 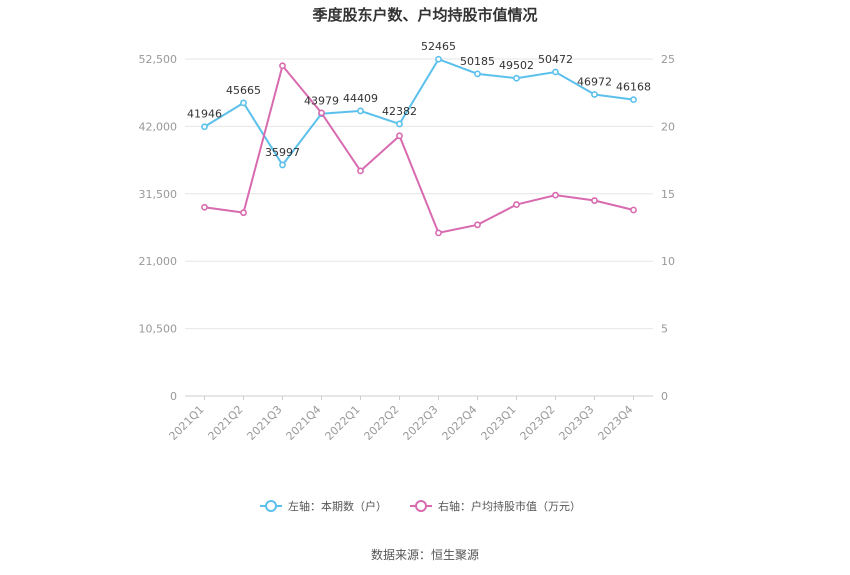 I want to click on data-label: 50185, so click(x=477, y=61).